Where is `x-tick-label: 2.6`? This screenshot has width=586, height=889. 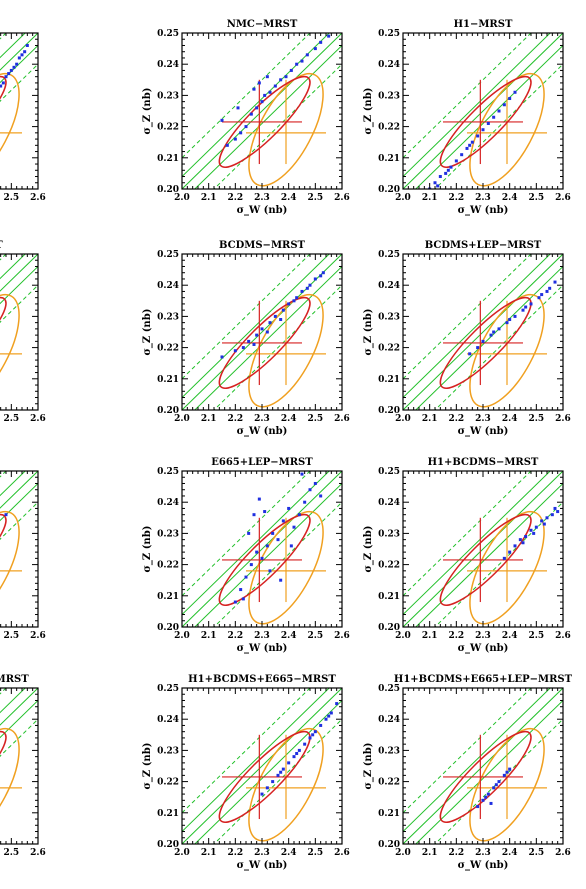 x-tick-label: 2.6 is located at coordinates (38, 198).